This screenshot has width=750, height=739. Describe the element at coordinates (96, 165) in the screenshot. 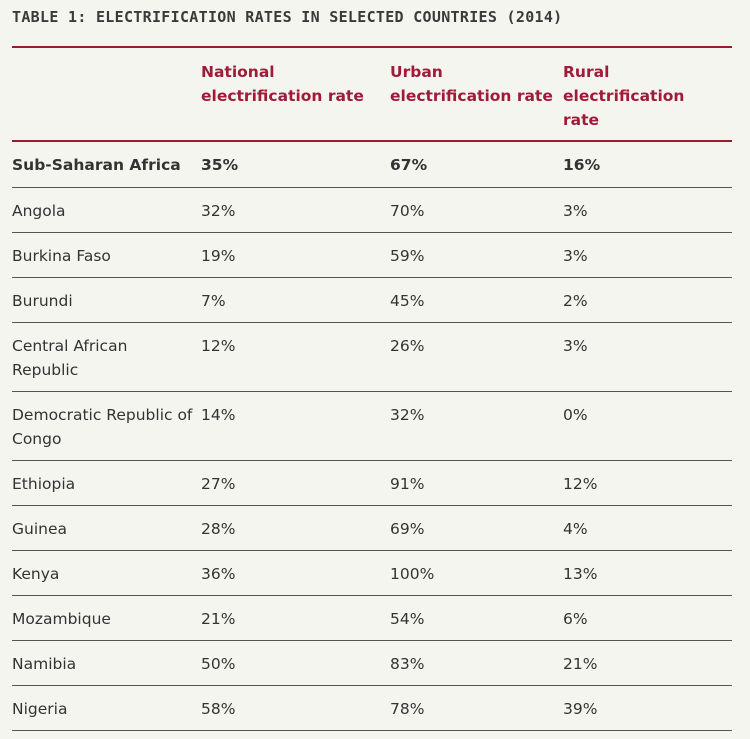

I see `country-cell: Sub-Saharan Africa` at that location.